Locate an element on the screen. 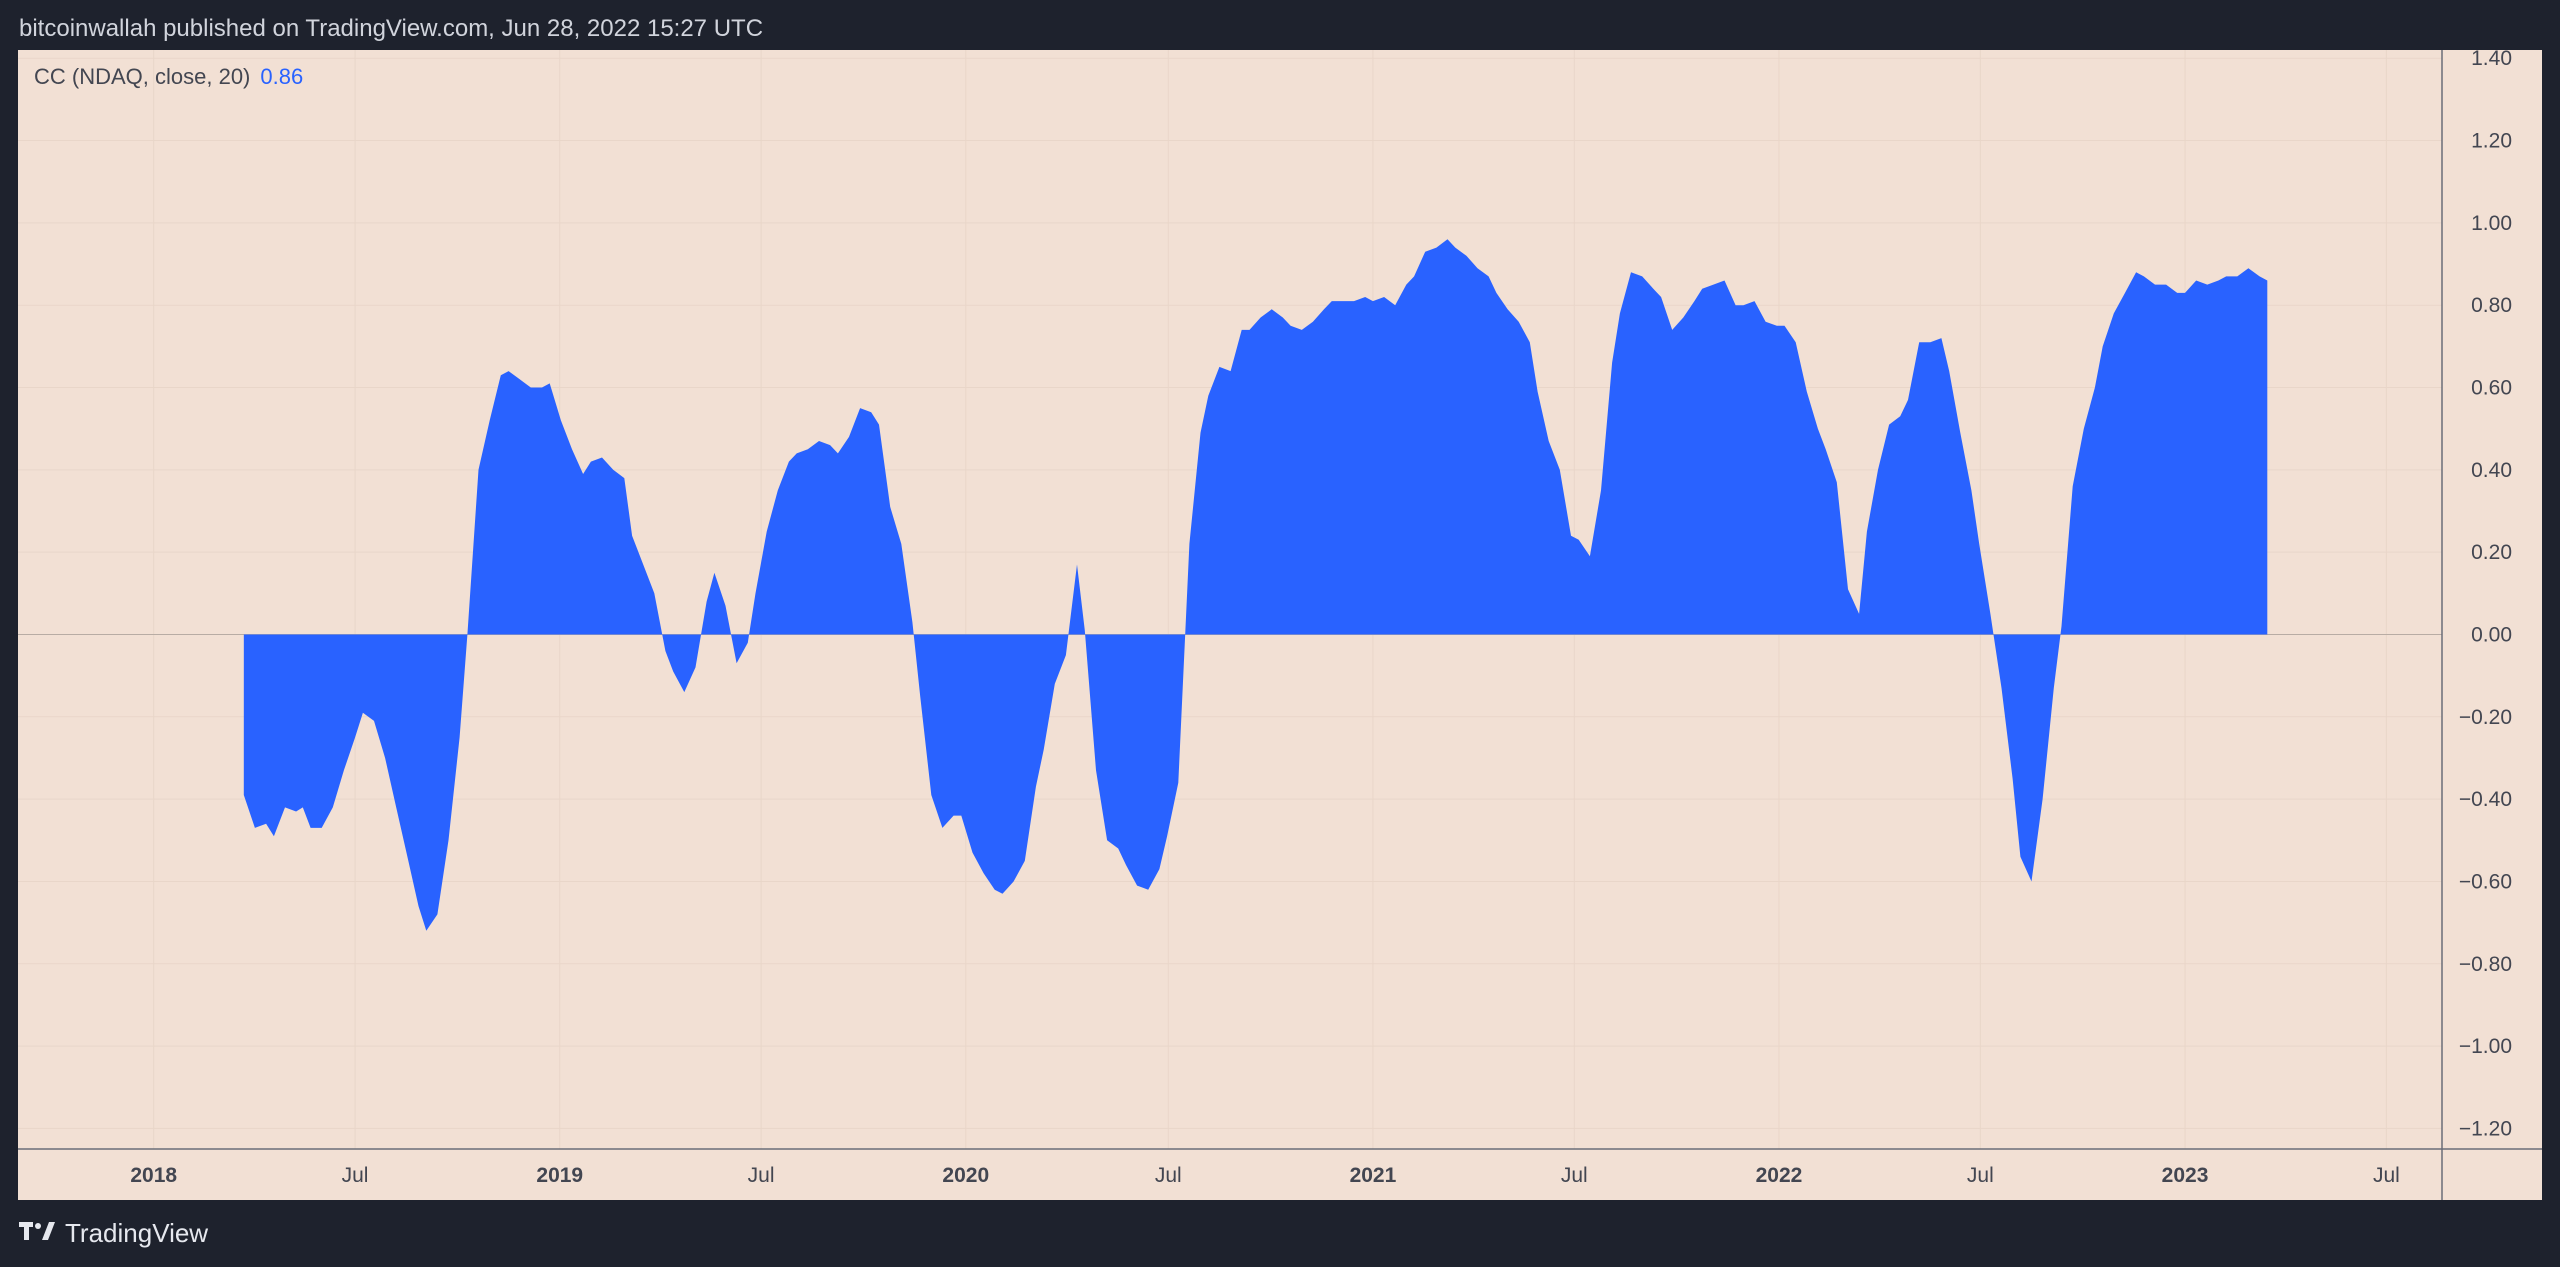 Image resolution: width=2560 pixels, height=1267 pixels. y-tick-label: −0.20 is located at coordinates (2485, 717).